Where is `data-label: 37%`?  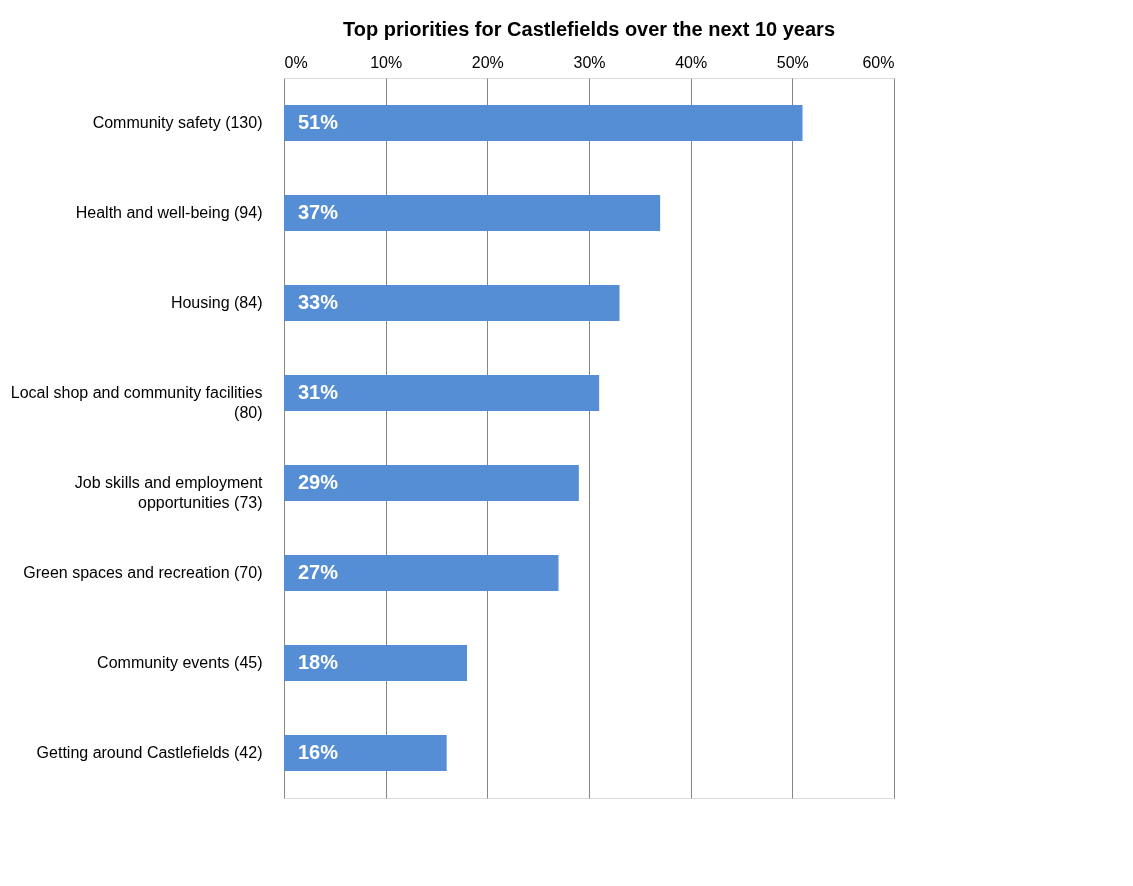
data-label: 37% is located at coordinates (318, 212).